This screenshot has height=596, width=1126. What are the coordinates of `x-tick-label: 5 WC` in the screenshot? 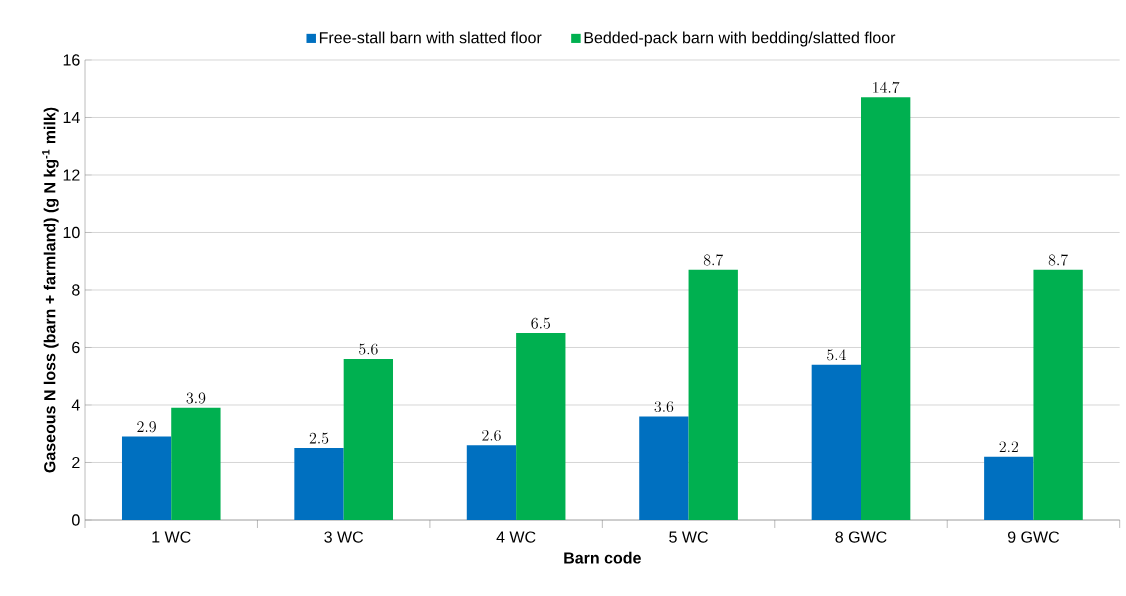 It's located at (688, 537).